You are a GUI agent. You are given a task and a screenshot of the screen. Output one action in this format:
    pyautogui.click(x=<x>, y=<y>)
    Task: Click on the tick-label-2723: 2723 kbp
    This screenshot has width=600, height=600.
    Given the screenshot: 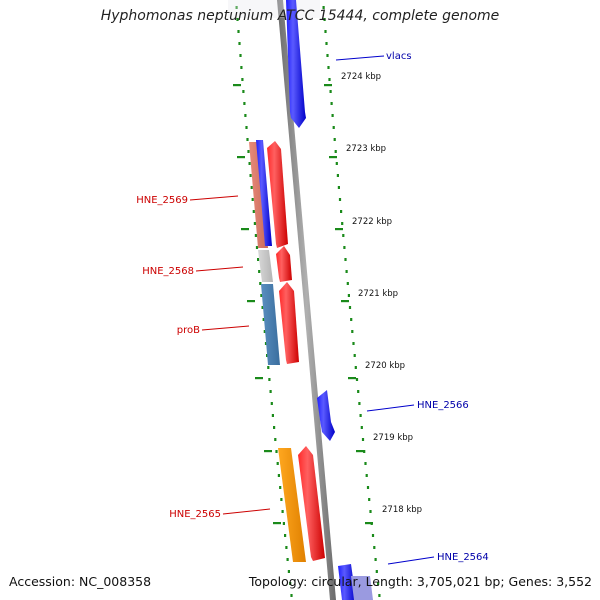 What is the action you would take?
    pyautogui.click(x=366, y=149)
    